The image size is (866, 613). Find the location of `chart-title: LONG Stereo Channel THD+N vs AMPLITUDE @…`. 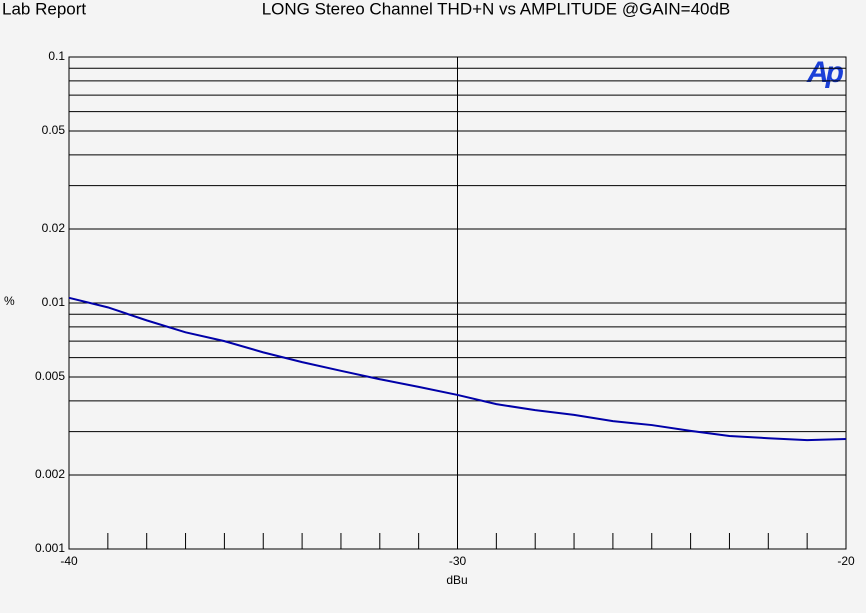

chart-title: LONG Stereo Channel THD+N vs AMPLITUDE @… is located at coordinates (496, 9).